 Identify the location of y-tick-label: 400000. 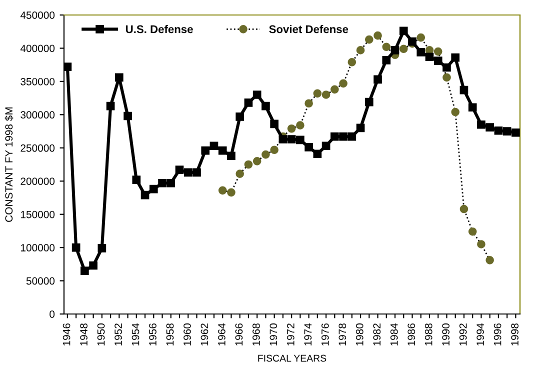
(37, 48).